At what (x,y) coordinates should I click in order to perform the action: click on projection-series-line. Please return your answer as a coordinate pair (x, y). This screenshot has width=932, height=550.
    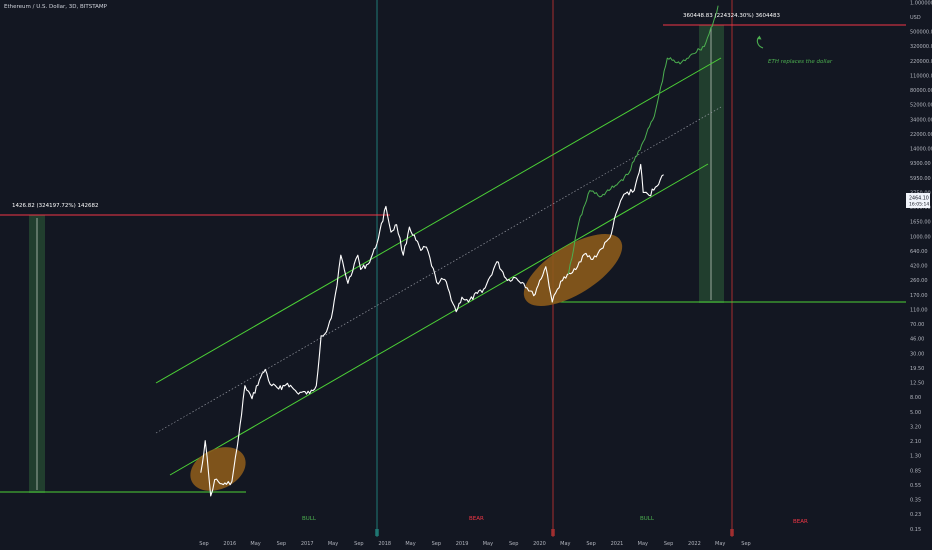
    Looking at the image, I should click on (643, 140).